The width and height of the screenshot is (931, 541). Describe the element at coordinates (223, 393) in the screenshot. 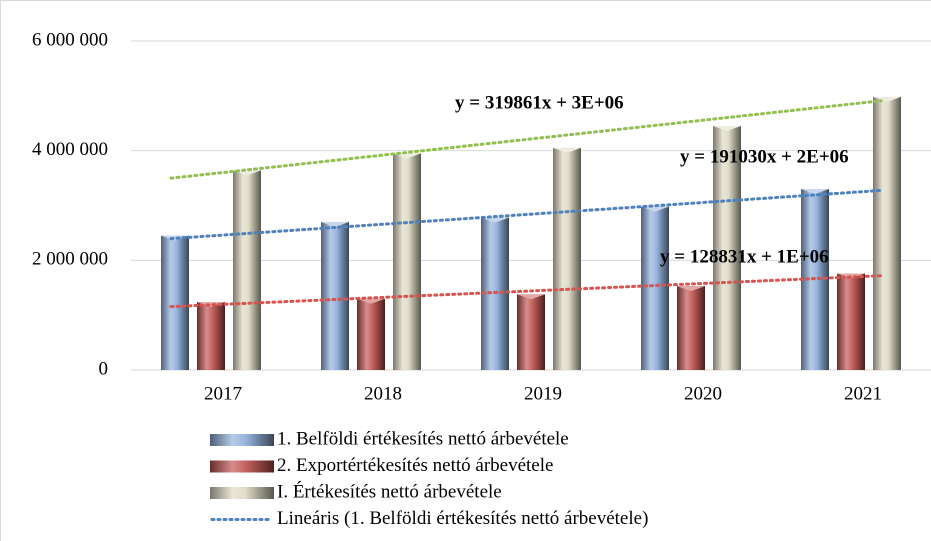

I see `x-tick-label: 2017` at that location.